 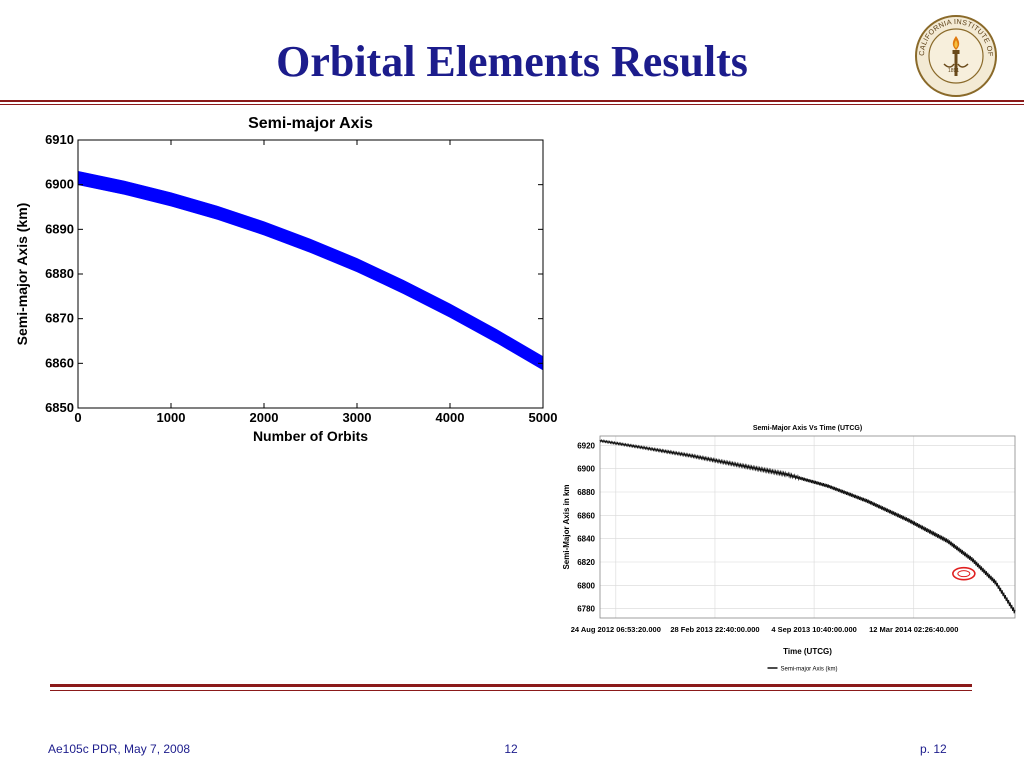 What do you see at coordinates (450, 417) in the screenshot?
I see `chart1-xtick-label: 4000` at bounding box center [450, 417].